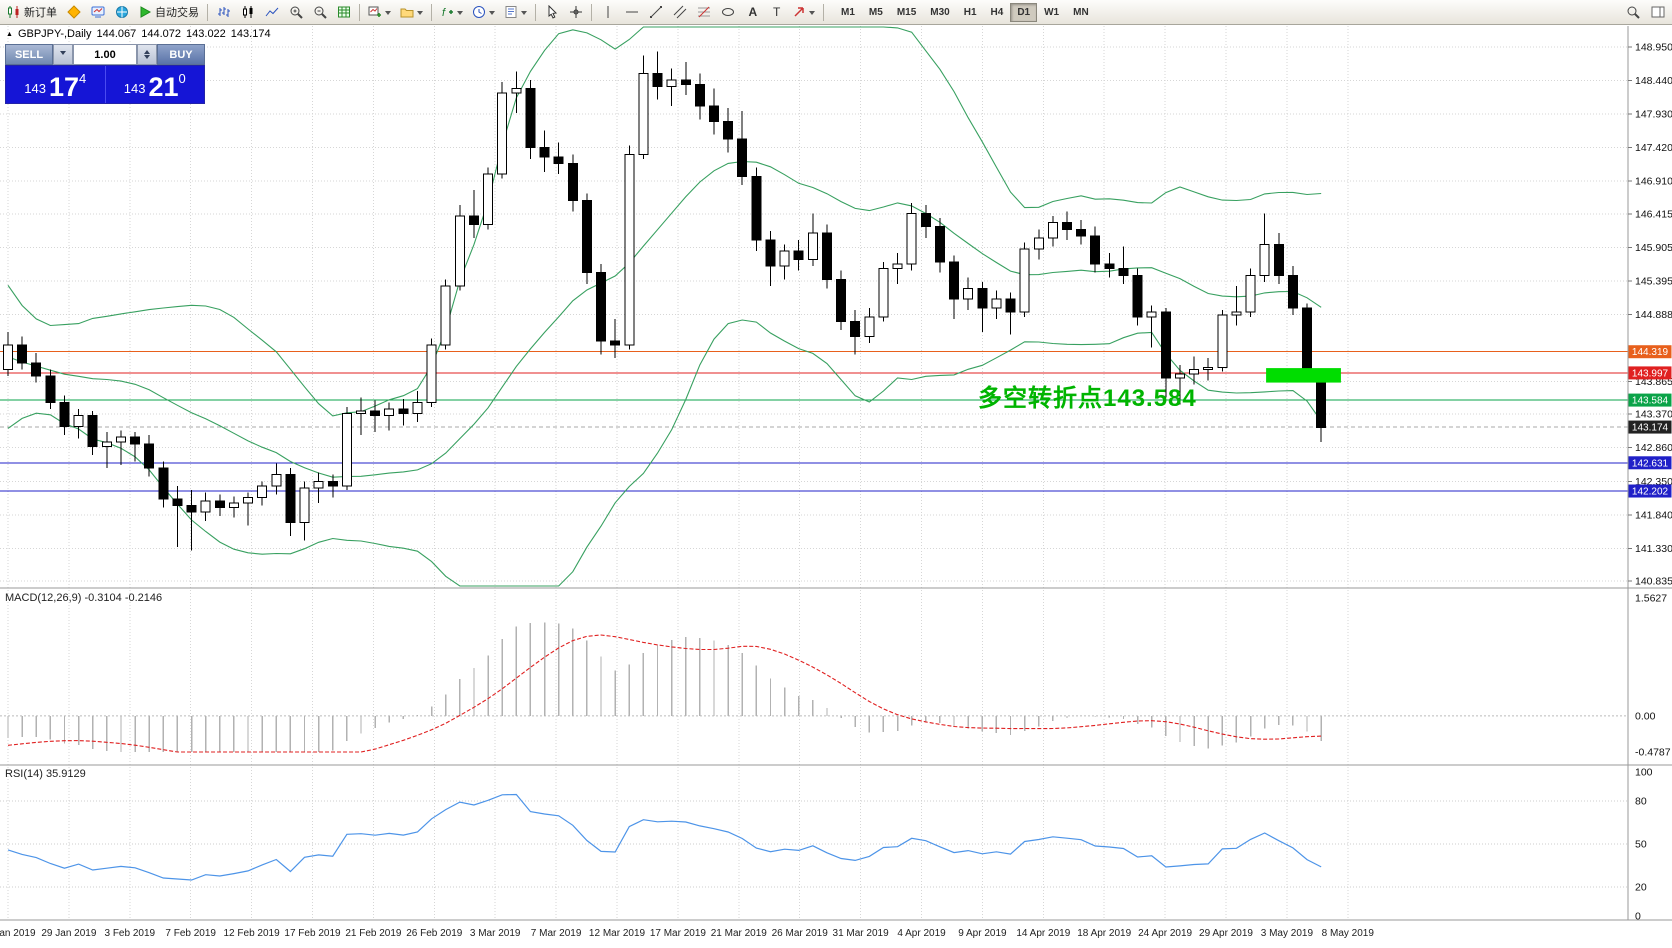 The width and height of the screenshot is (1672, 948). What do you see at coordinates (939, 12) in the screenshot?
I see `timeframe-button-m30: M30` at bounding box center [939, 12].